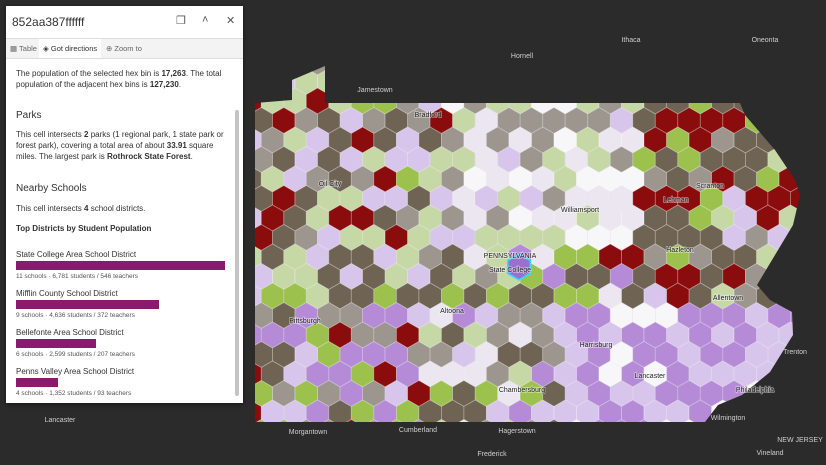 The width and height of the screenshot is (826, 465). I want to click on collapse-button: ˄, so click(205, 20).